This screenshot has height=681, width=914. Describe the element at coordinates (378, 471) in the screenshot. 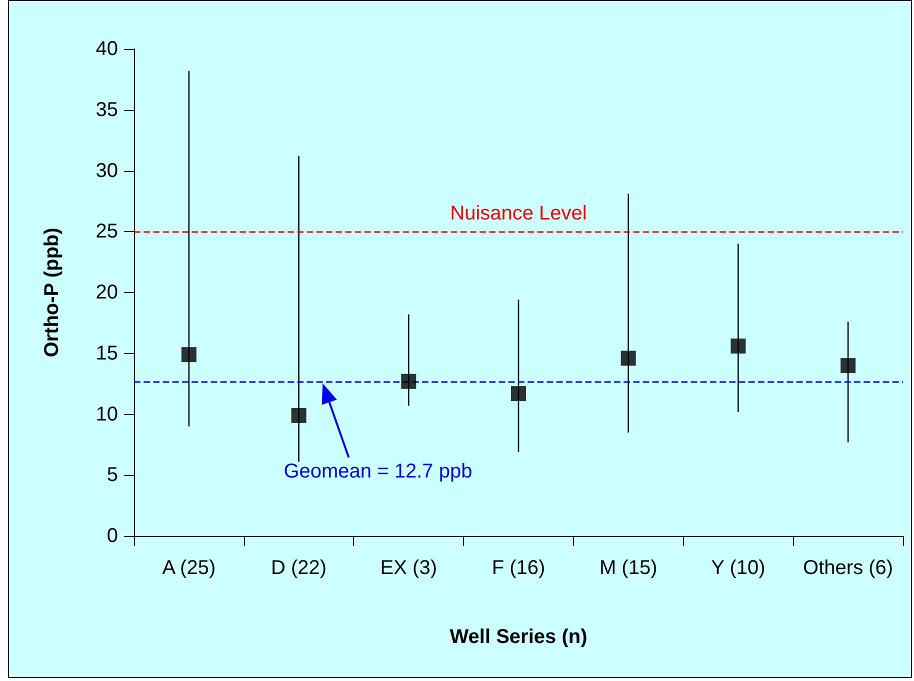

I see `ref-line-label: Geomean = 12.7 ppb` at that location.